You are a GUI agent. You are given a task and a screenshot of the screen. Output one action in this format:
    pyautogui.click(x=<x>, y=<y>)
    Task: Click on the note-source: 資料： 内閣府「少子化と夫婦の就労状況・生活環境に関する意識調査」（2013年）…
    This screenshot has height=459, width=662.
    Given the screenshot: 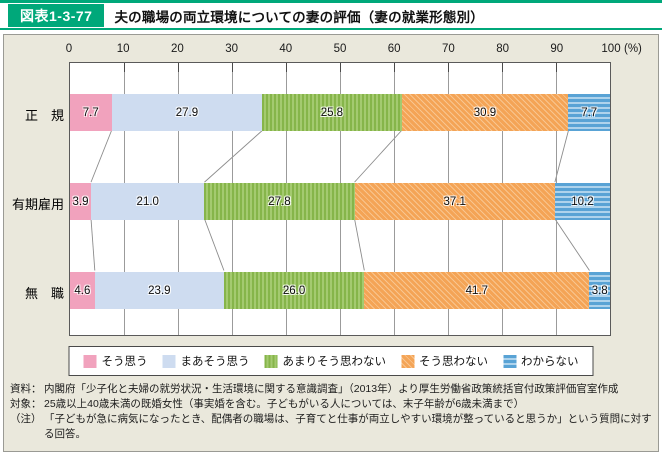 What is the action you would take?
    pyautogui.click(x=333, y=389)
    